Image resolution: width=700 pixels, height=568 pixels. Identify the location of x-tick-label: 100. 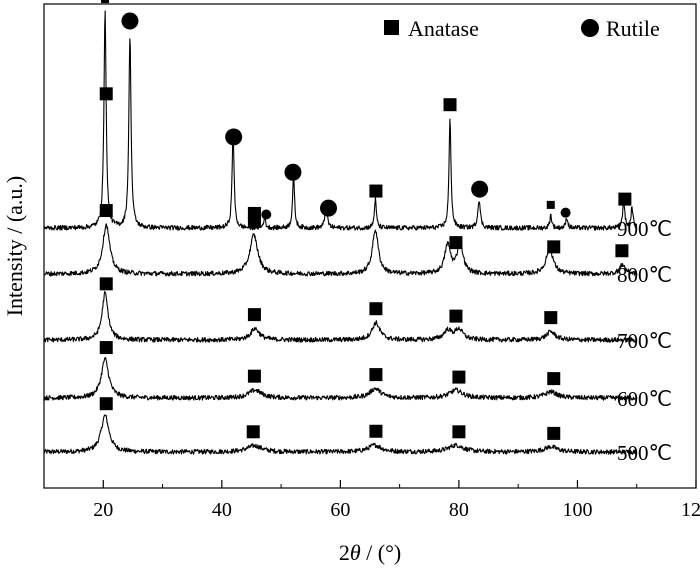
(577, 510).